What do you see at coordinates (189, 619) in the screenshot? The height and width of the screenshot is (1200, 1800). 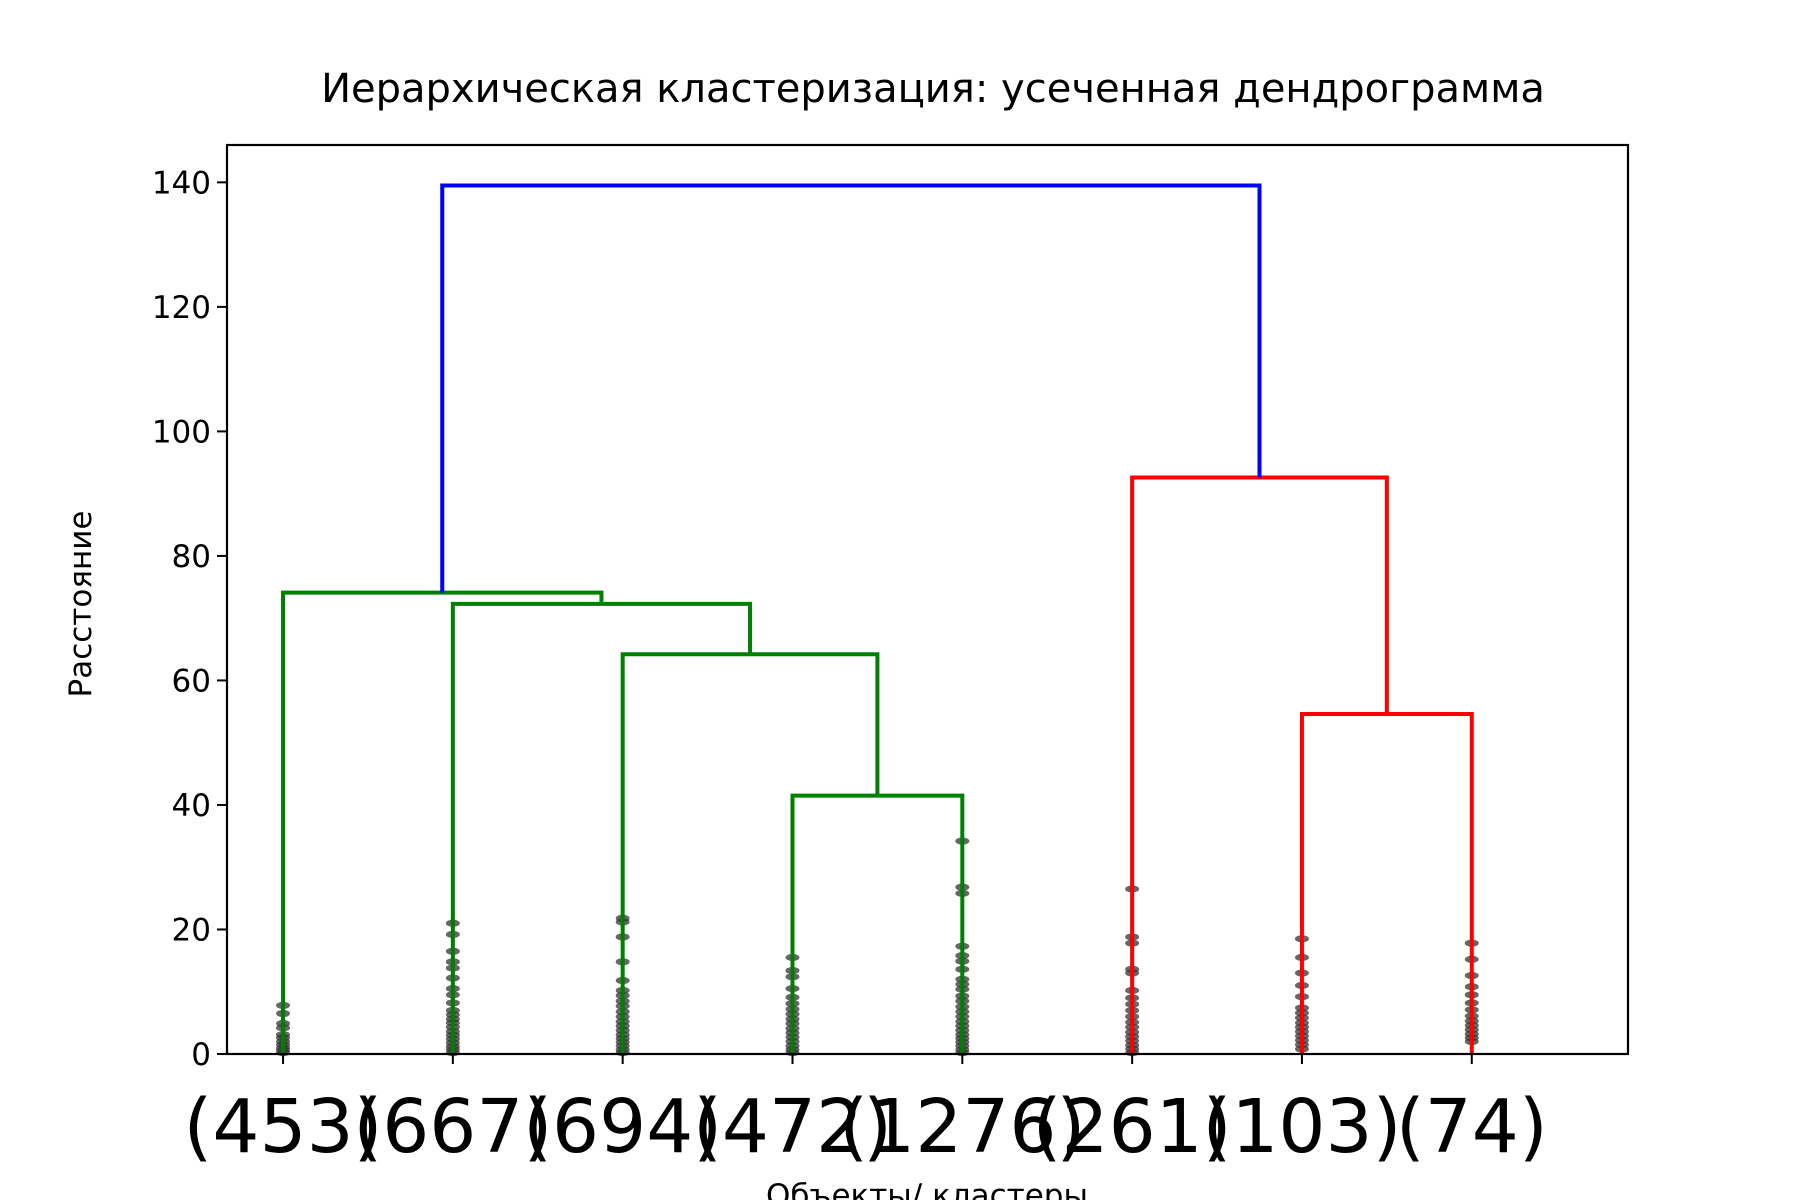 I see `y-axis: 0 20 40 60 80 100 120 140` at bounding box center [189, 619].